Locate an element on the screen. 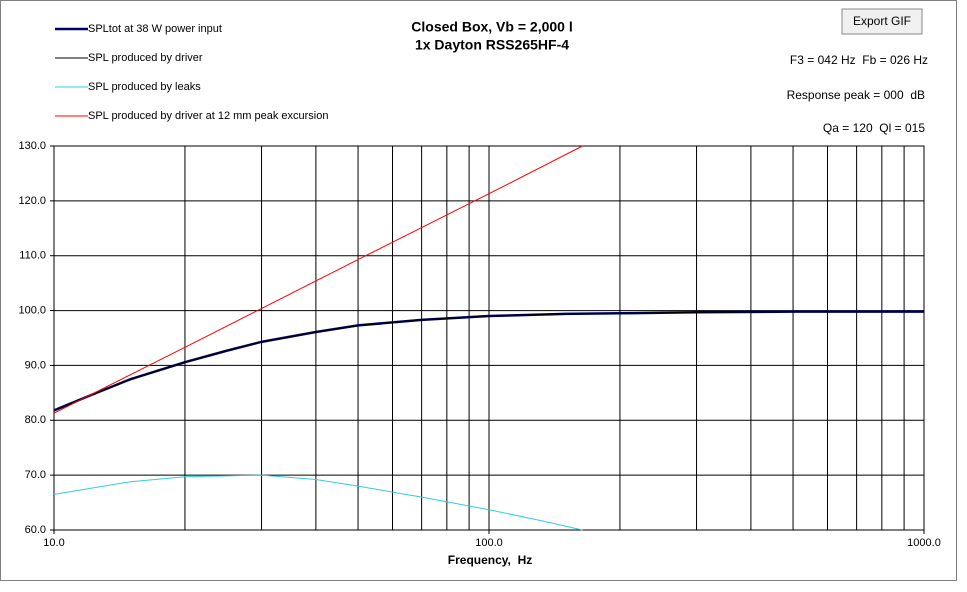 Image resolution: width=967 pixels, height=592 pixels. y-tick-label: 80.0 is located at coordinates (35, 420).